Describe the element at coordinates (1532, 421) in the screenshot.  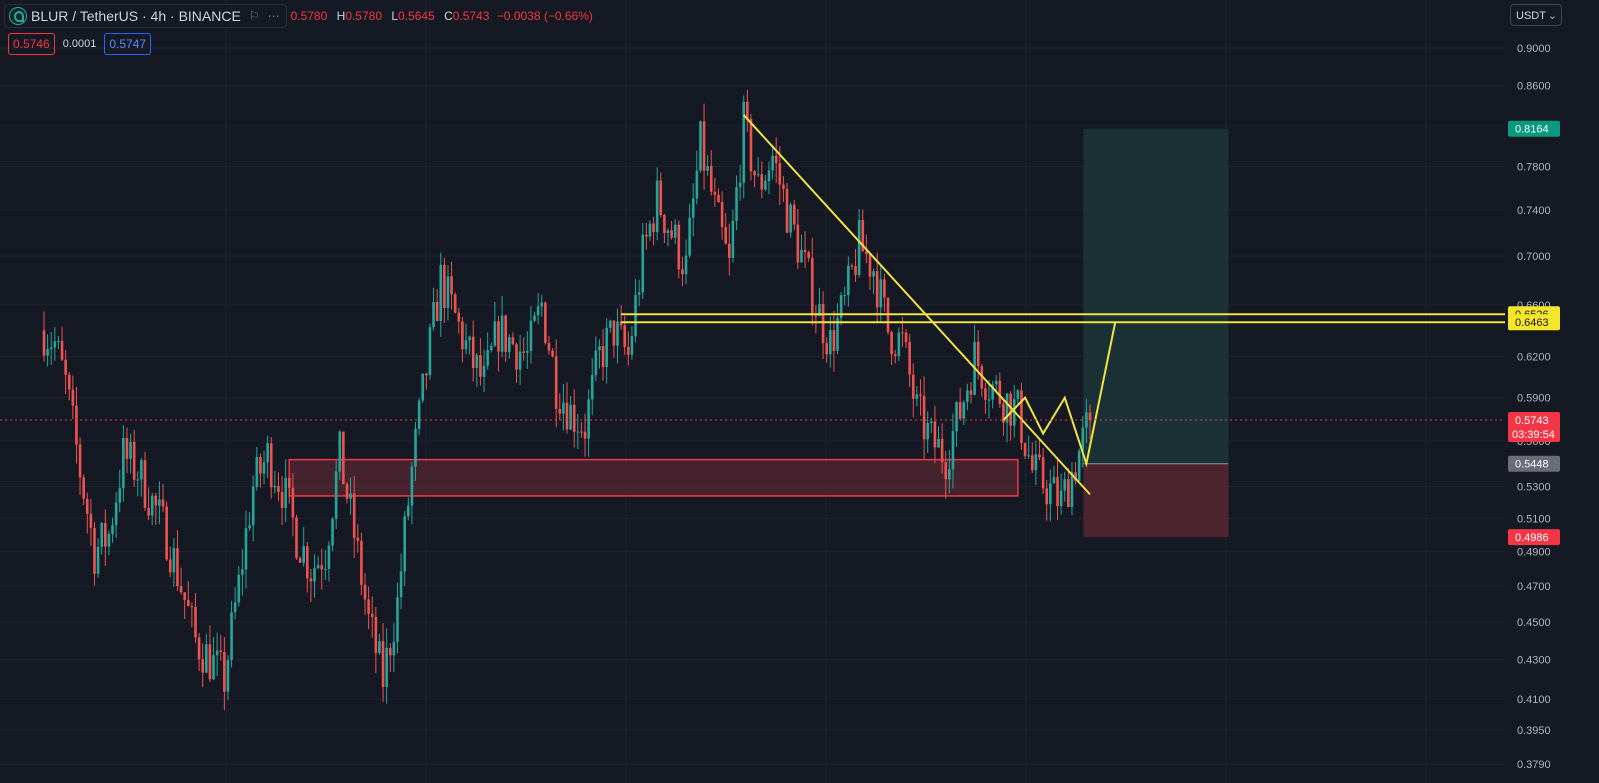
I see `last-price-label: 0.5743` at that location.